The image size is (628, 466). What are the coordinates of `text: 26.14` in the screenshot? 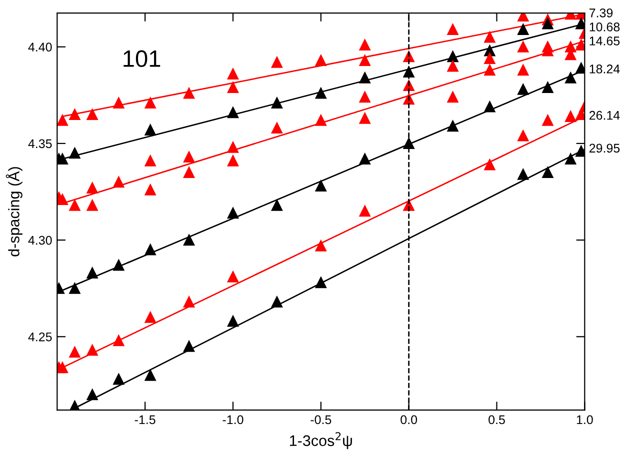 It's located at (604, 115).